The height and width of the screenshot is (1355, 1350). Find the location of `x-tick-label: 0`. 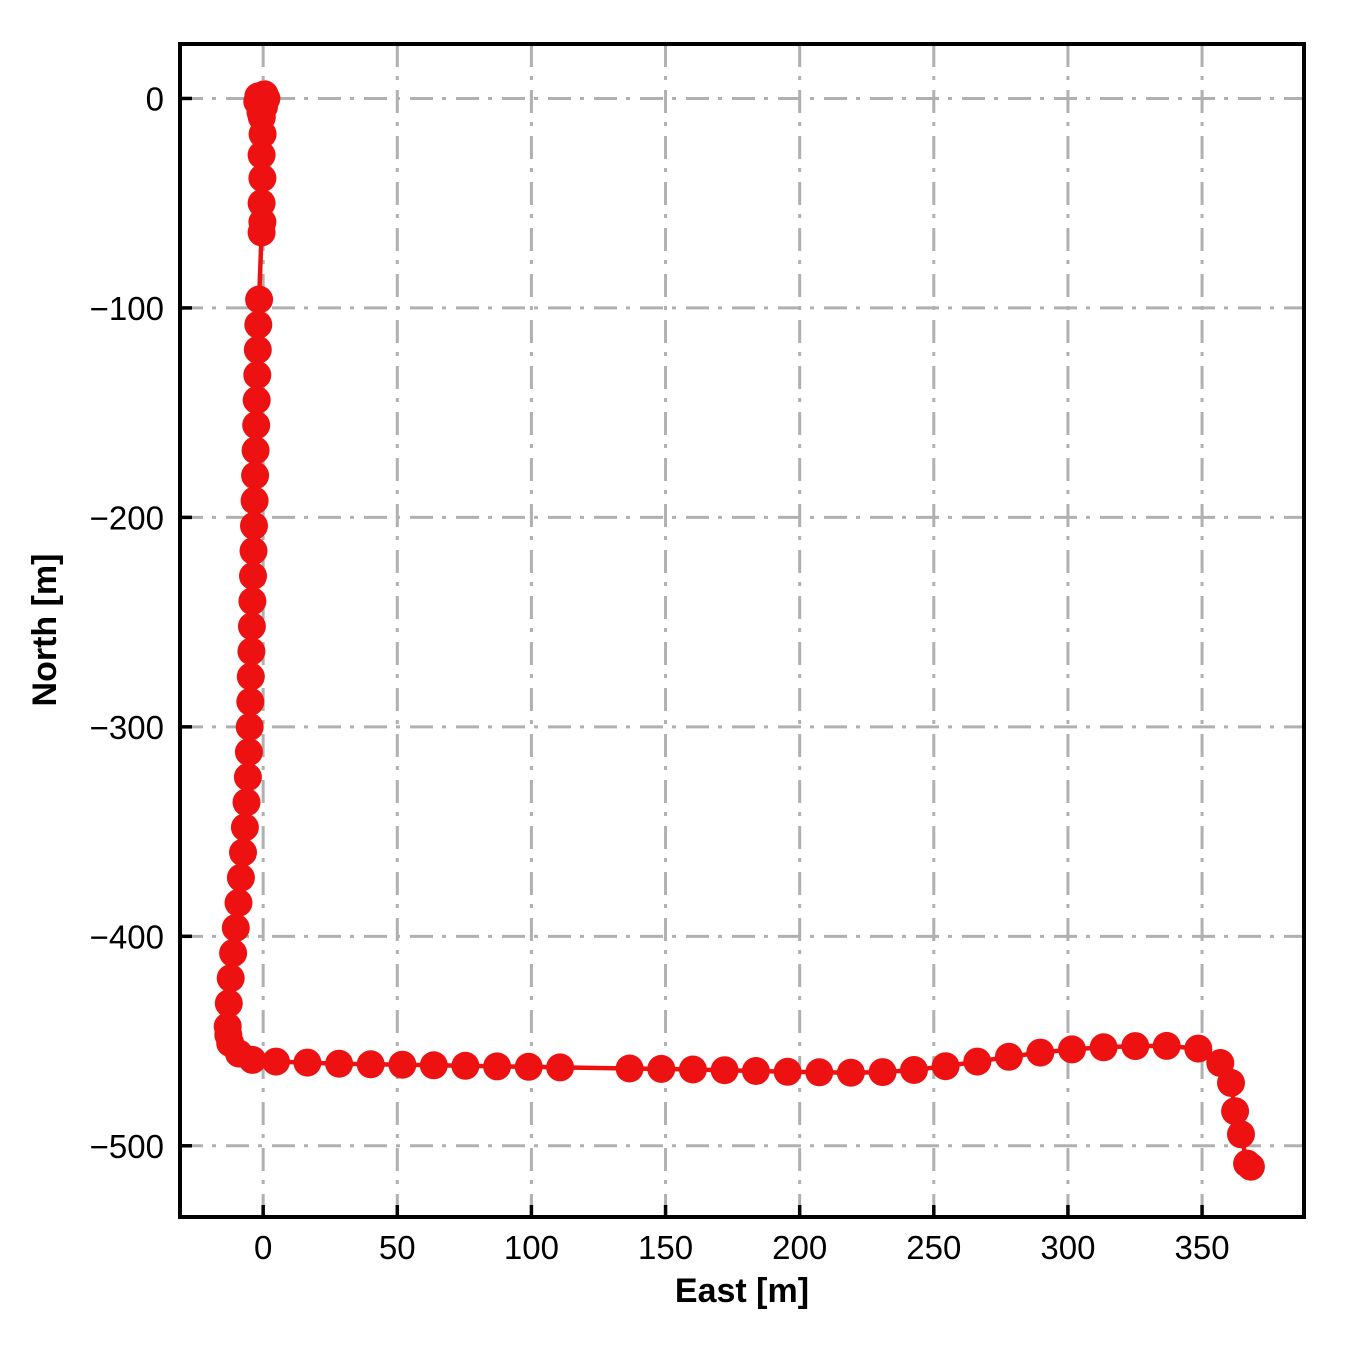

x-tick-label: 0 is located at coordinates (263, 1247).